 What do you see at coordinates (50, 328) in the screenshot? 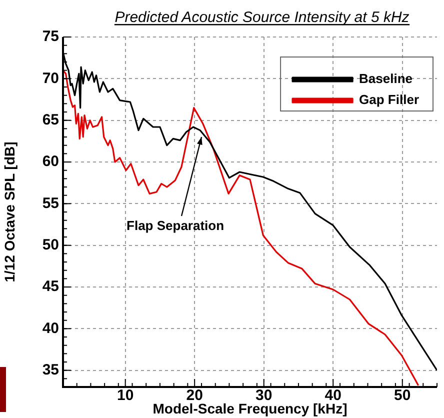
I see `y-tick-label: 40` at bounding box center [50, 328].